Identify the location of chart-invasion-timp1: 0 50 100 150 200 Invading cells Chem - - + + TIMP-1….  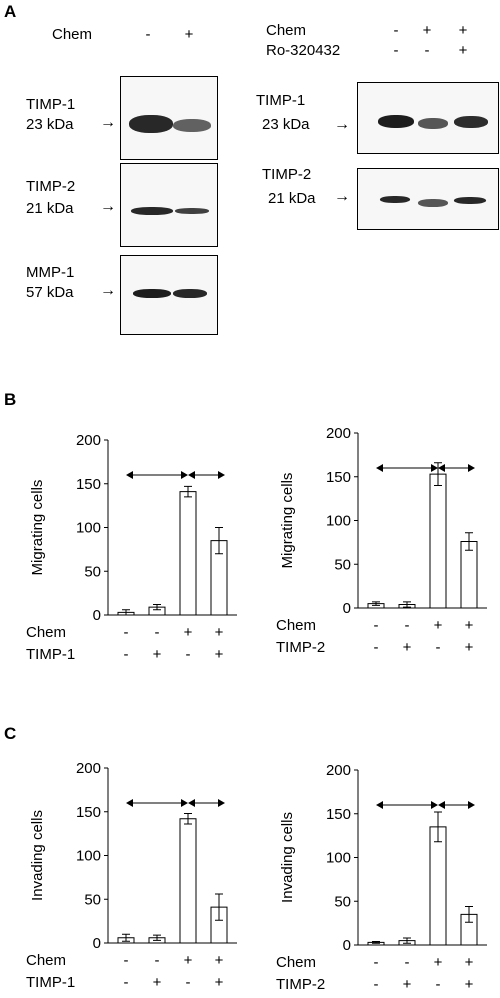
(131, 875).